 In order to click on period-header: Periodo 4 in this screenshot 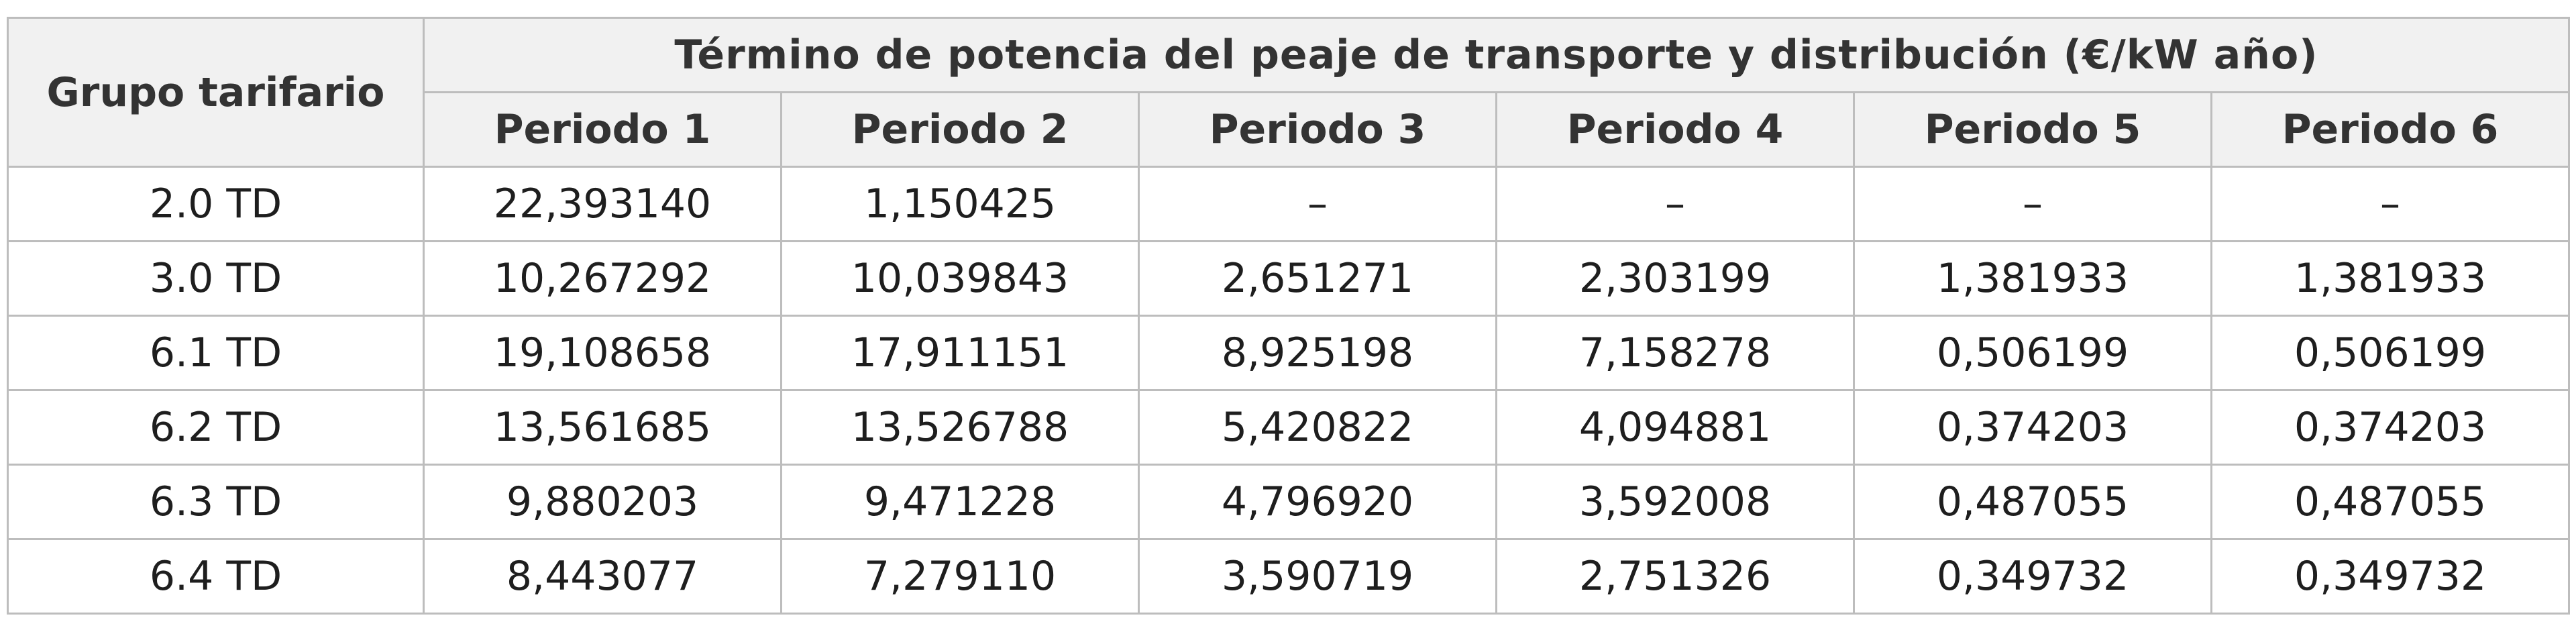, I will do `click(1675, 129)`.